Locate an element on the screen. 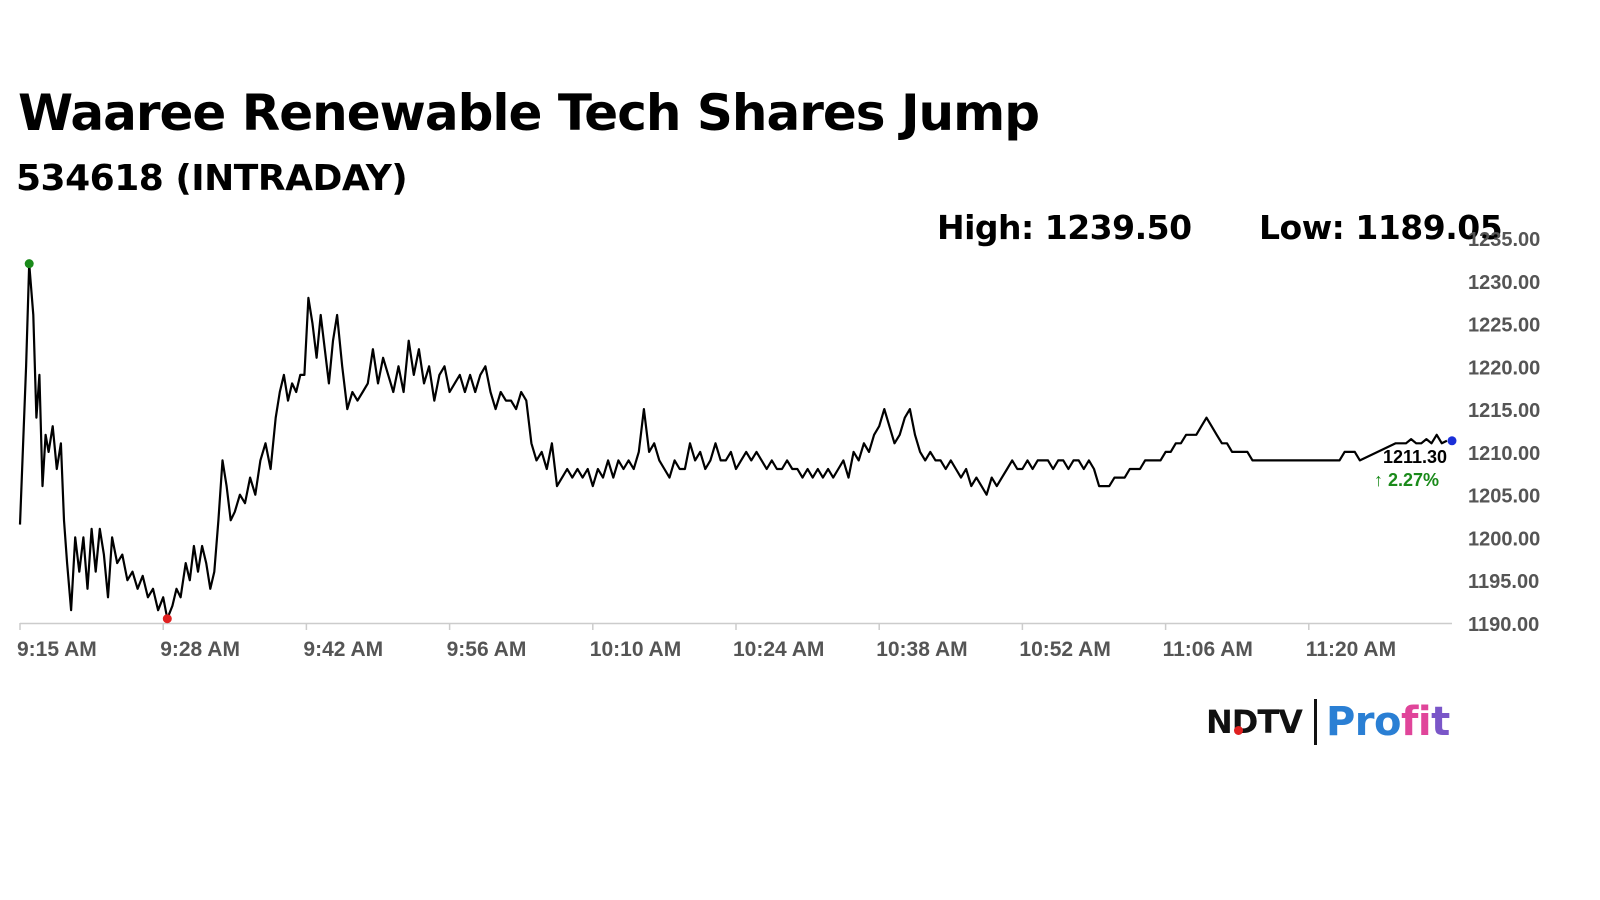  x-tick-label: 9:28 AM is located at coordinates (200, 649).